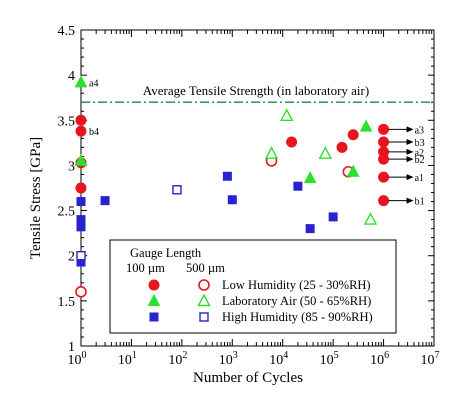 The image size is (459, 402). Describe the element at coordinates (296, 285) in the screenshot. I see `legend-label: Low Humidity (25 - 30%RH)` at that location.